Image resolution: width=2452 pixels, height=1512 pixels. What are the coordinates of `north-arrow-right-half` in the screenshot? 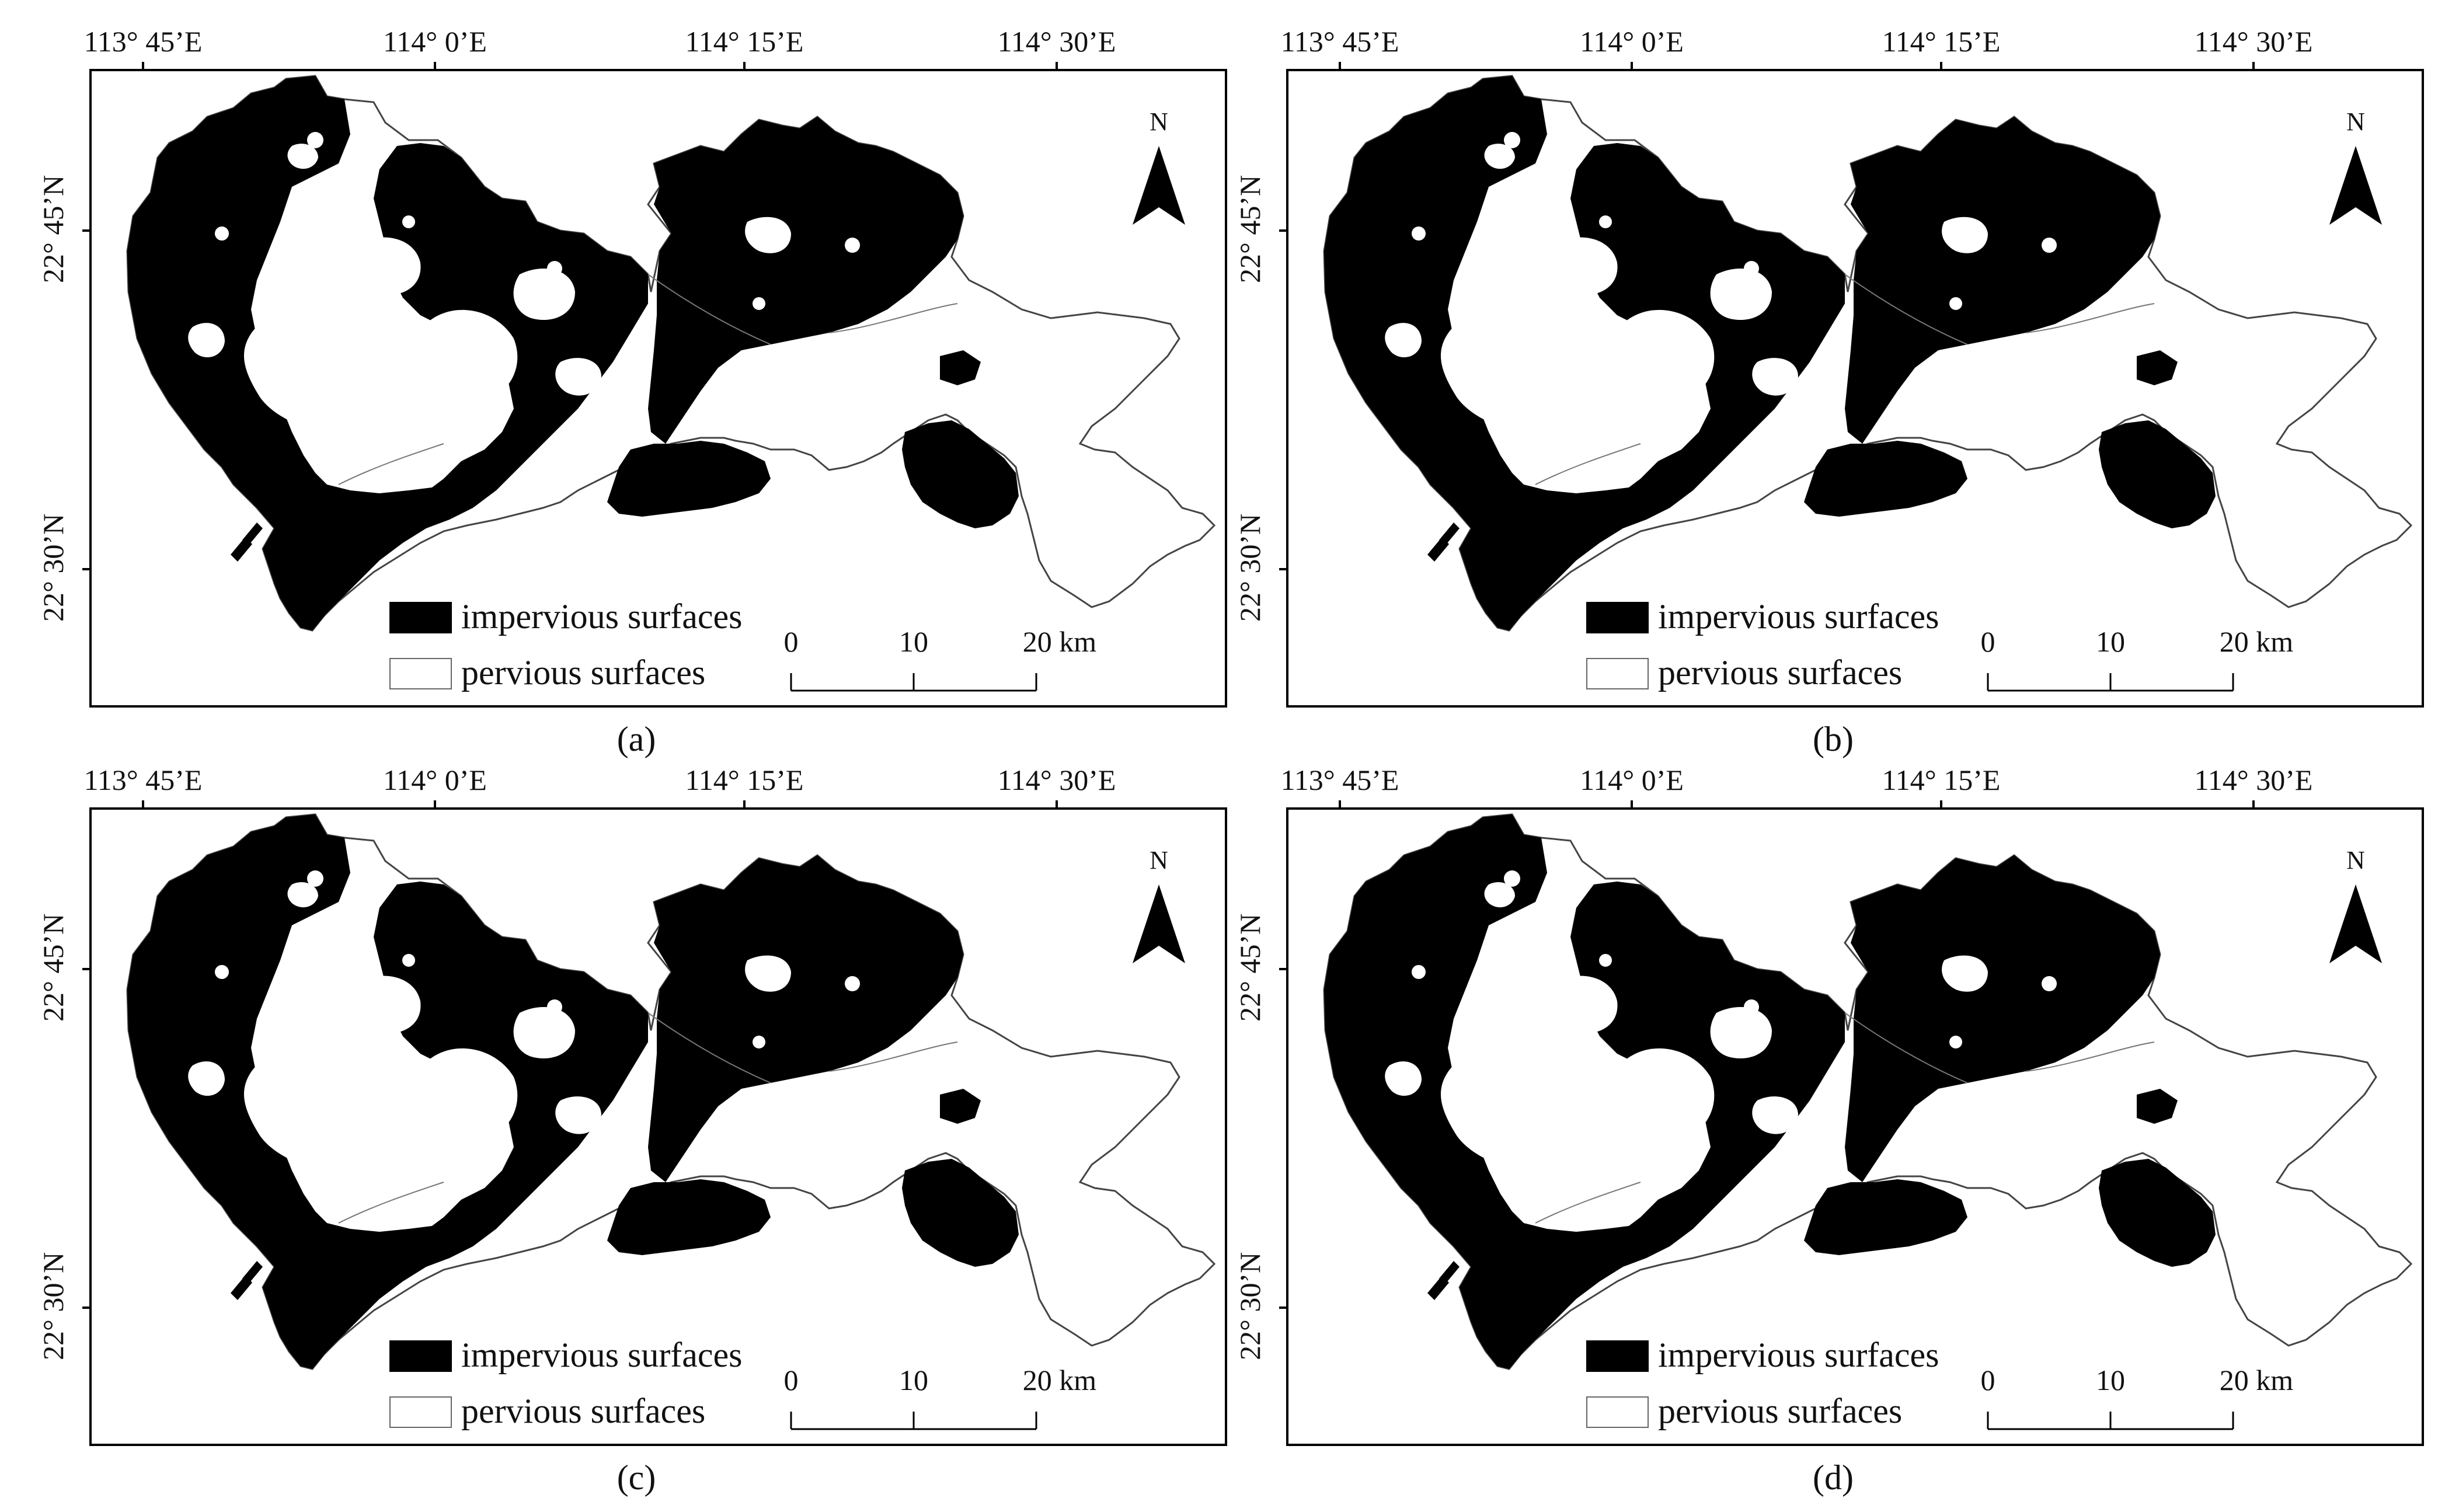 It's located at (2369, 185).